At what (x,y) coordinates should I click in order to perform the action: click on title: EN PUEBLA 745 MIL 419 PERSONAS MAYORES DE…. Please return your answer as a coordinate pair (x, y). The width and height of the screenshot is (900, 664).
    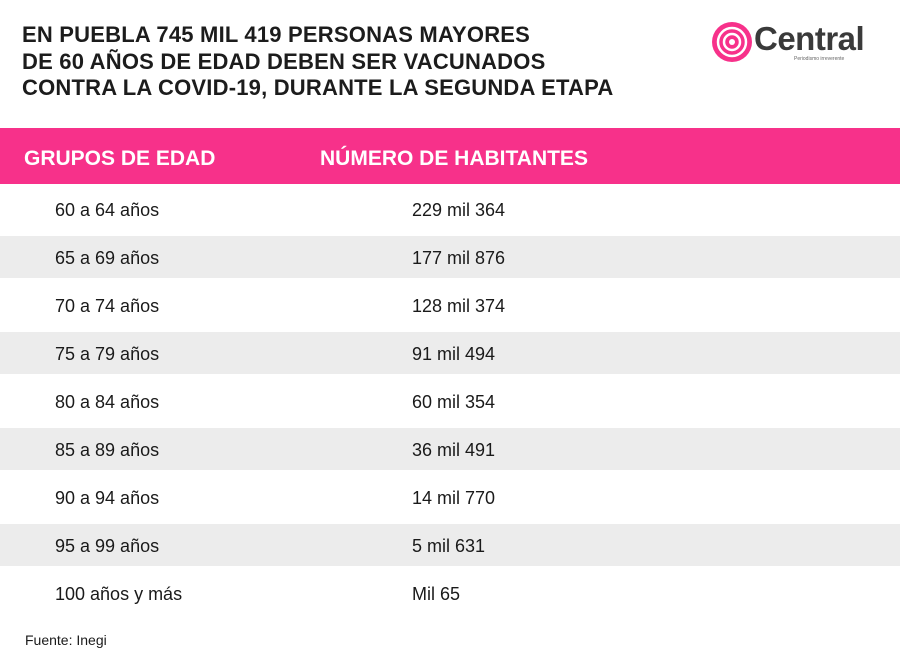
    Looking at the image, I should click on (317, 62).